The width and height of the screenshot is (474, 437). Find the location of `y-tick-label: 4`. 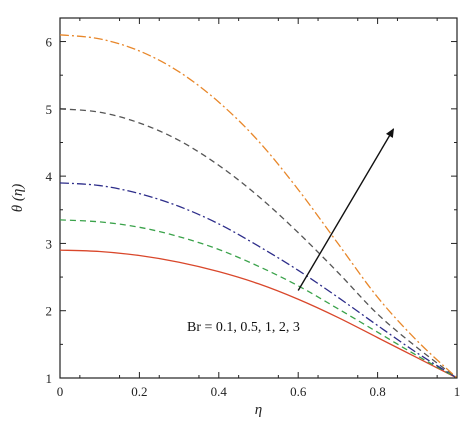

y-tick-label: 4 is located at coordinates (49, 176).